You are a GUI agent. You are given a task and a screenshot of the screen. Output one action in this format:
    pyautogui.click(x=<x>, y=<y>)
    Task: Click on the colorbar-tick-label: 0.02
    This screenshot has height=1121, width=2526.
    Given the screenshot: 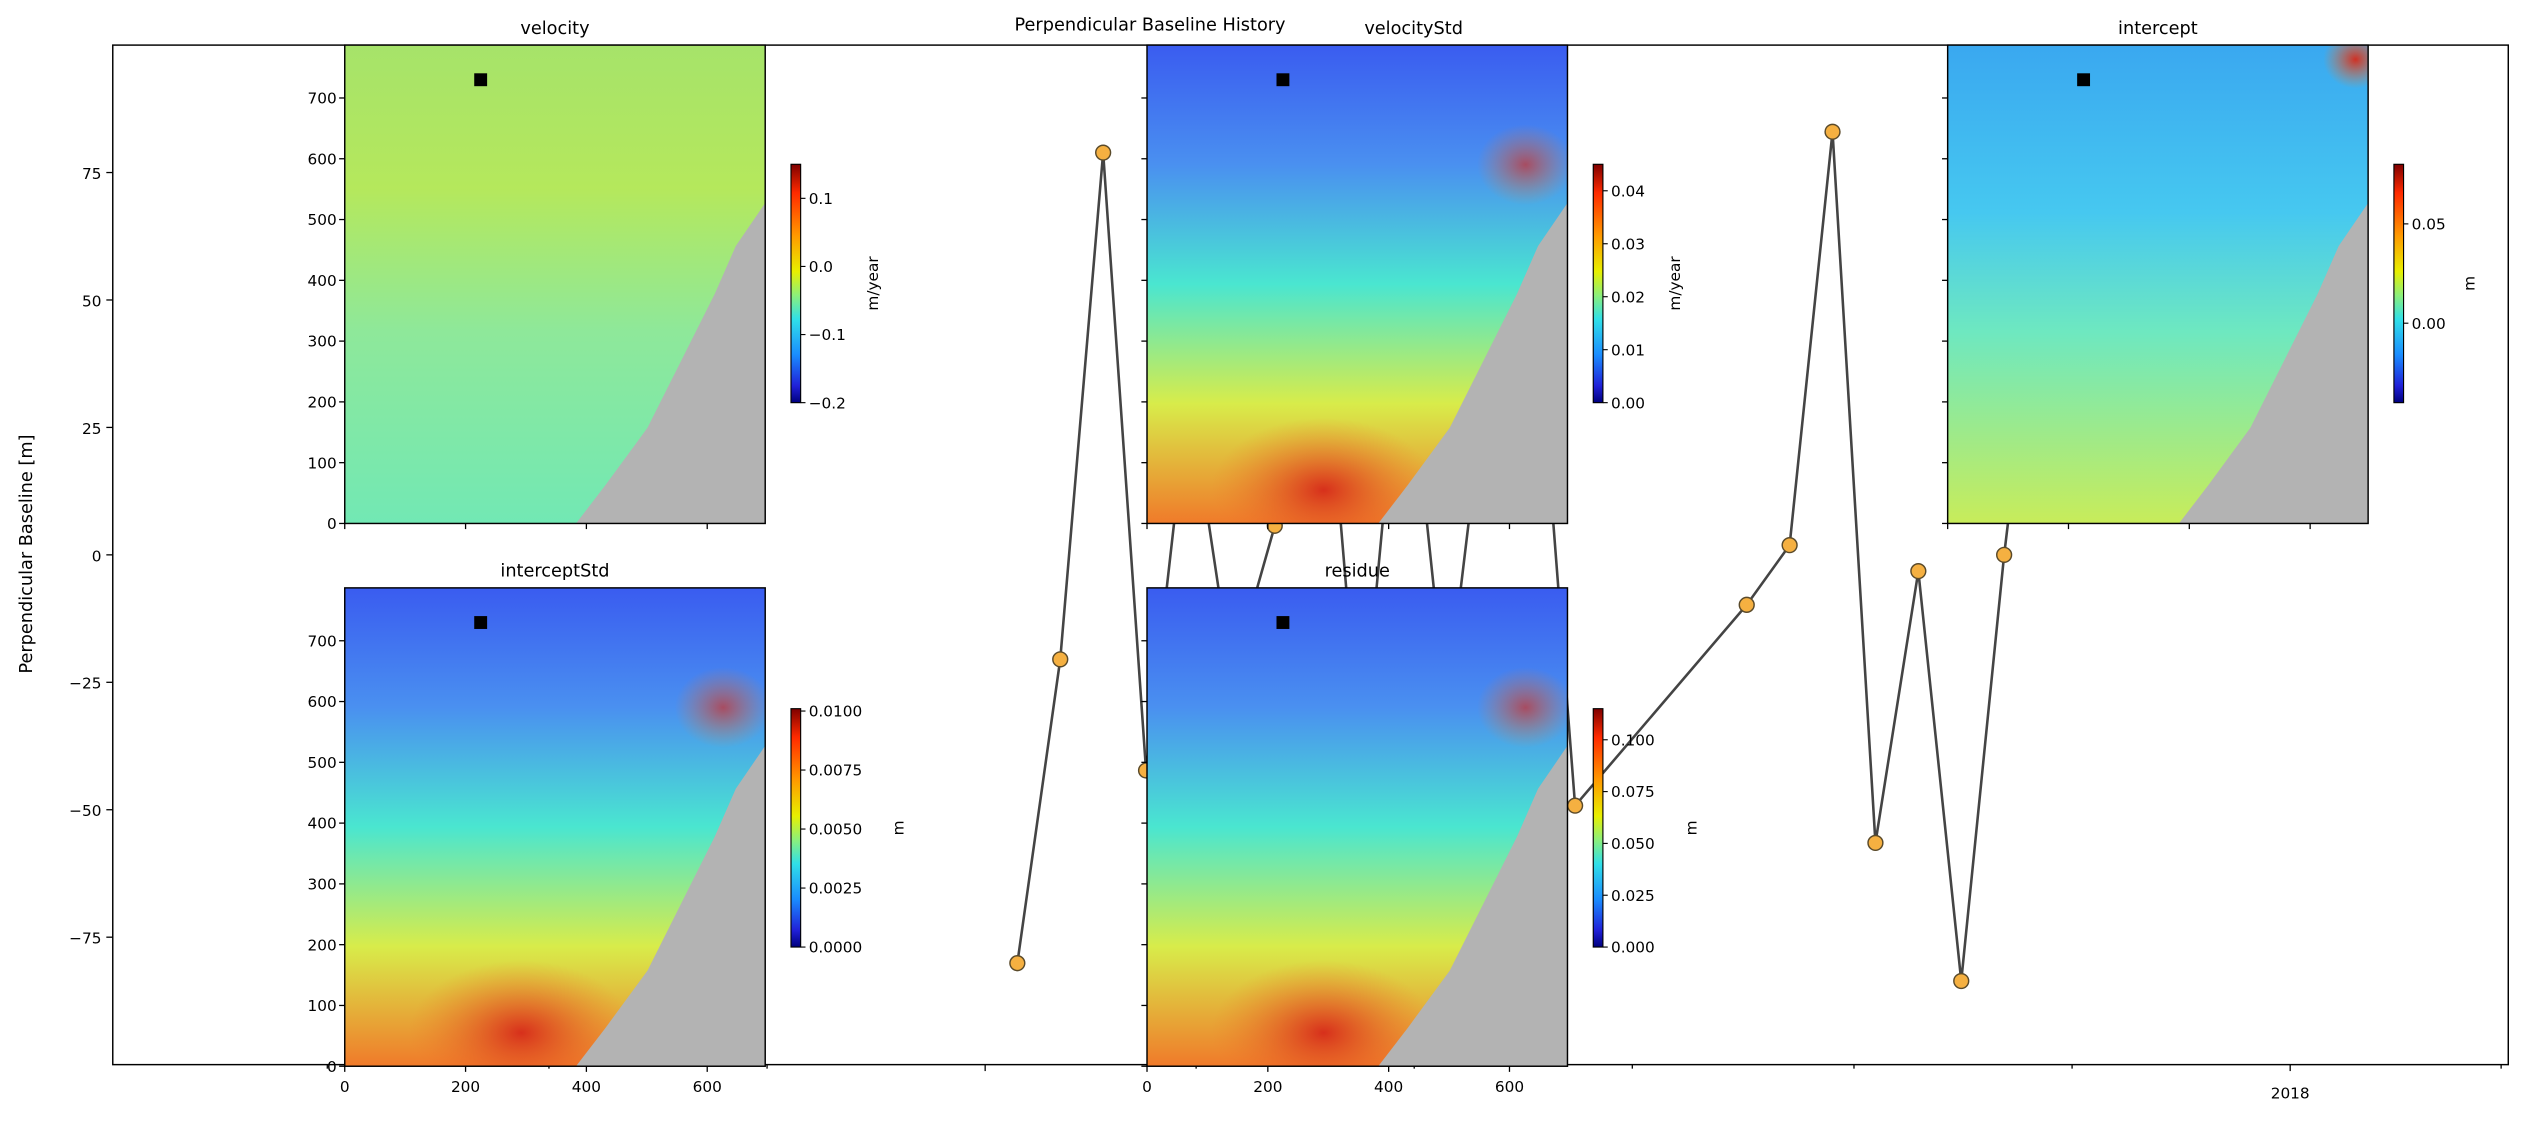 What is the action you would take?
    pyautogui.click(x=1628, y=297)
    